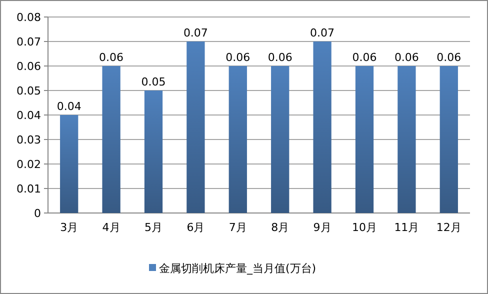 The width and height of the screenshot is (488, 294). I want to click on data-label: 0.05, so click(153, 82).